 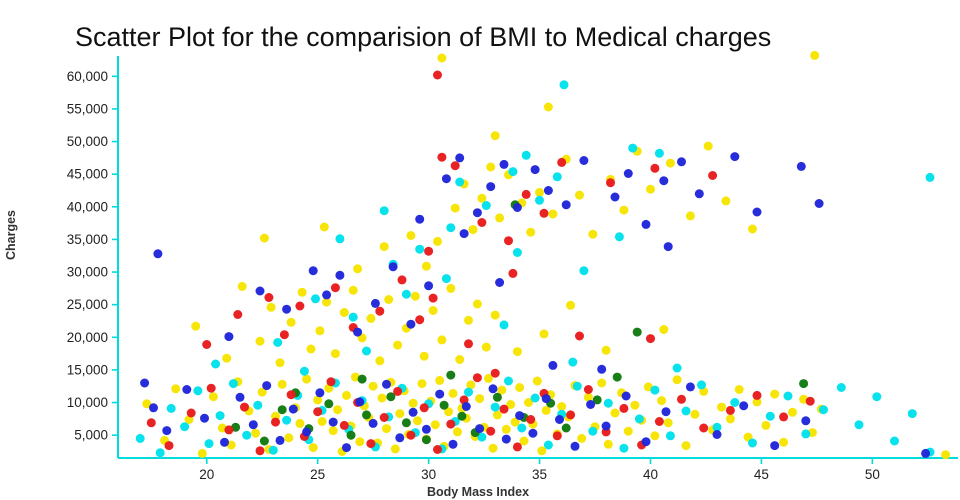 I want to click on y-tick-label: 5,000, so click(x=91, y=435).